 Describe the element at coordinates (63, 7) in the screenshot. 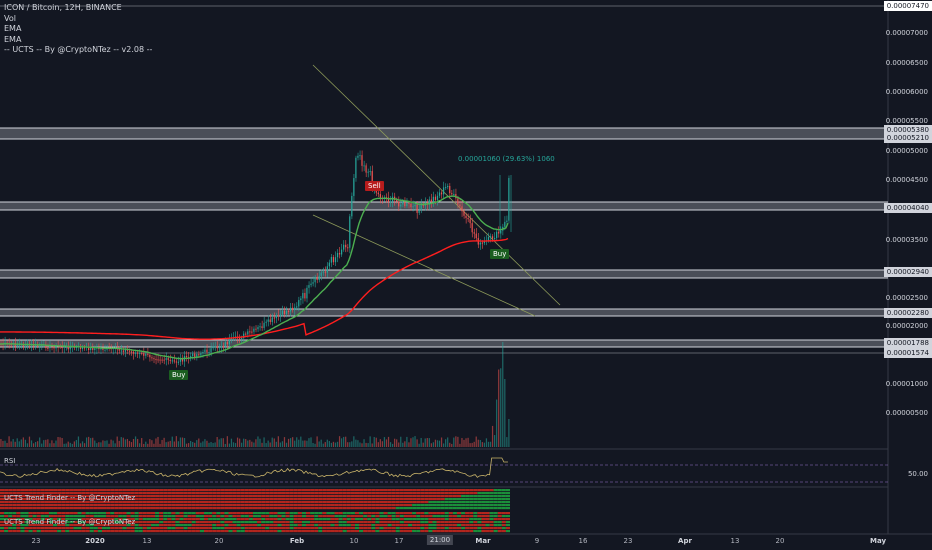

I see `symbol-title: ICON / Bitcoin, 12H, BINANCE` at that location.